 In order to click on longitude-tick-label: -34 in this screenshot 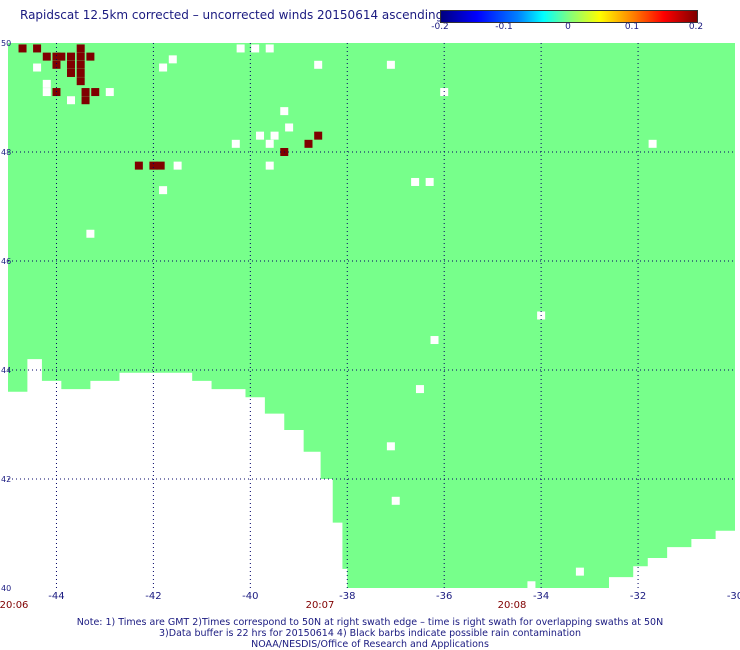, I will do `click(541, 596)`.